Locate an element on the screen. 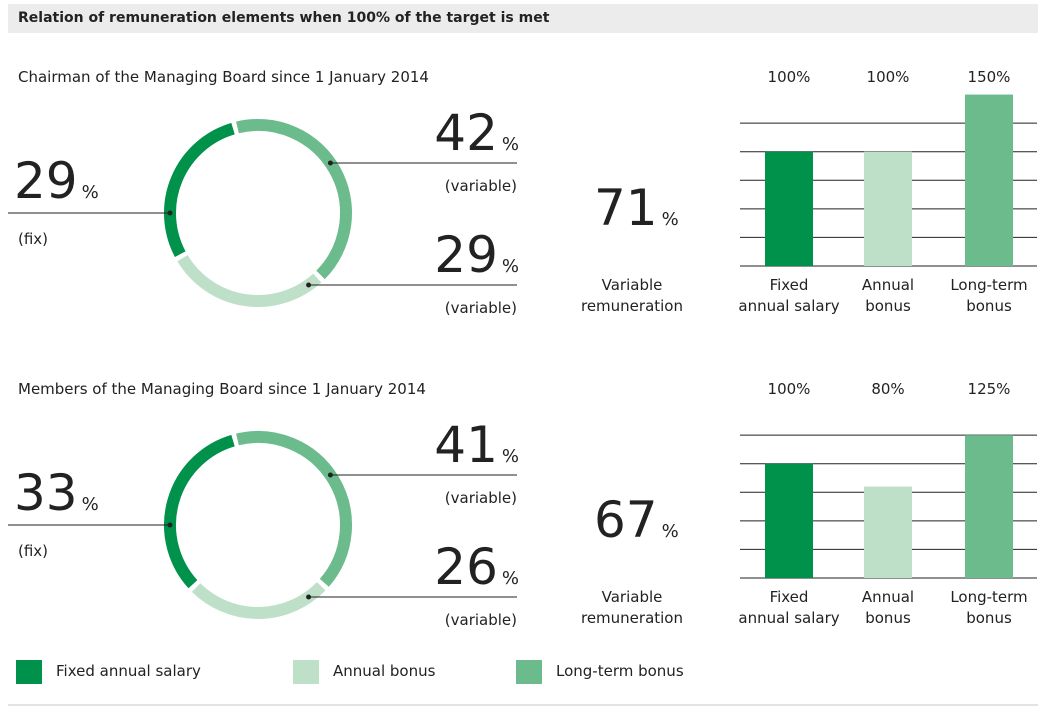  value-label: 41% is located at coordinates (476, 445).